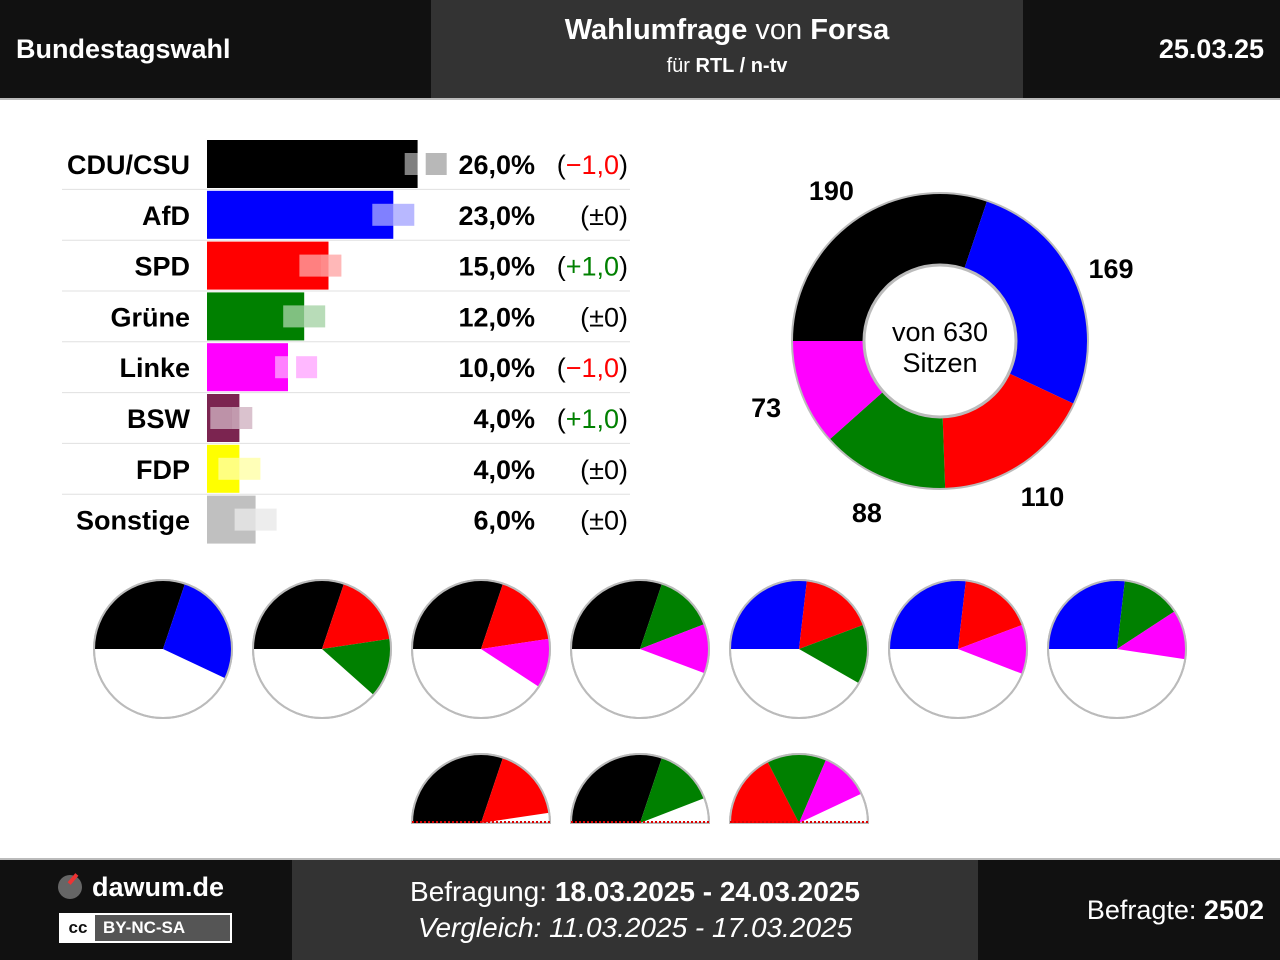 This screenshot has height=960, width=1280. What do you see at coordinates (584, 521) in the screenshot?
I see `change-open-sonstige: (` at bounding box center [584, 521].